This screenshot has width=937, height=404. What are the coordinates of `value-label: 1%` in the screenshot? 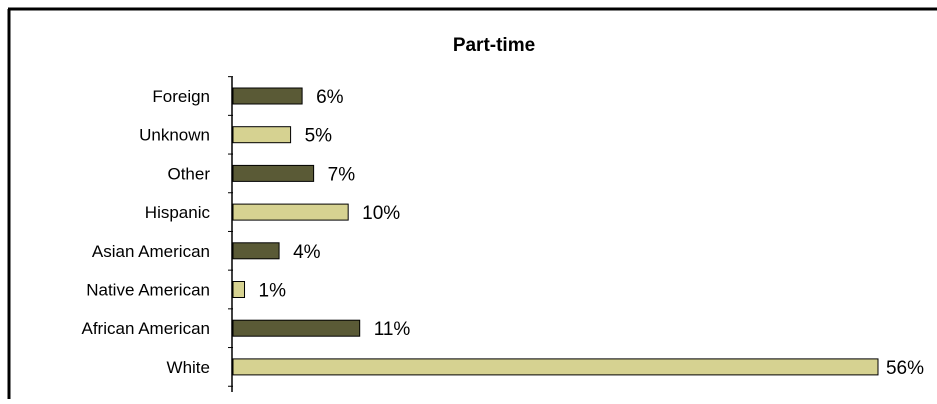 It's located at (273, 291).